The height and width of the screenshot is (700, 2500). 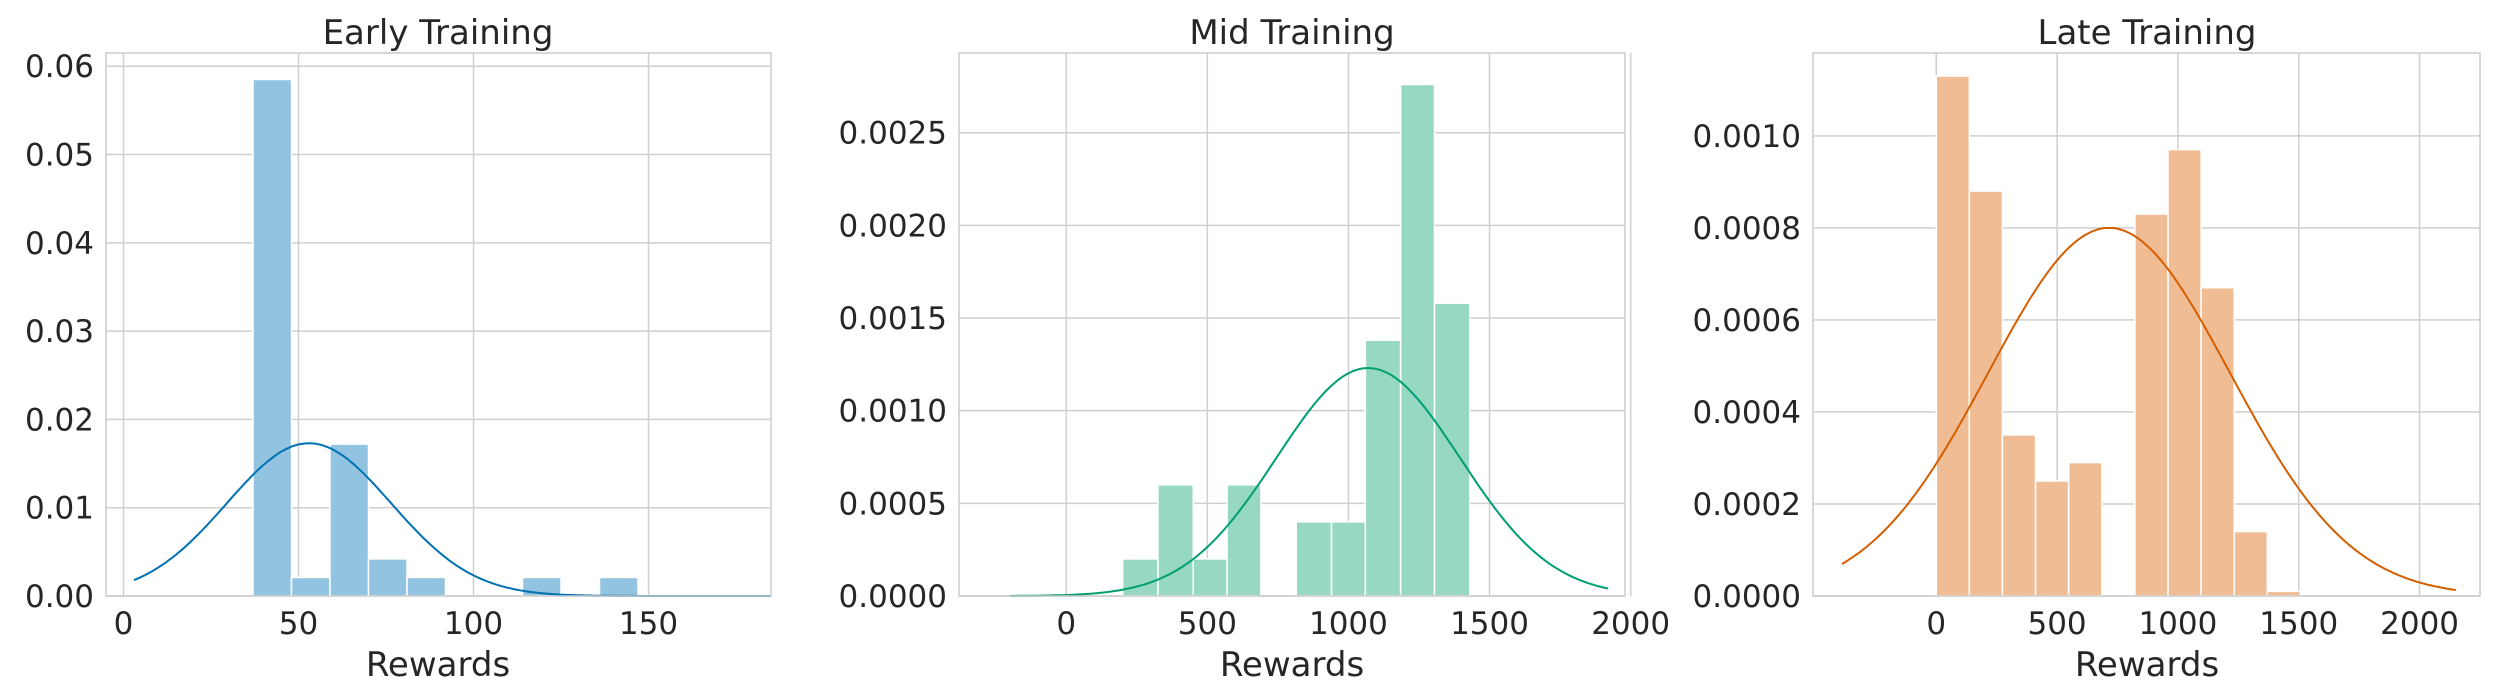 I want to click on early-training-ytick-label: 0.03, so click(x=59, y=332).